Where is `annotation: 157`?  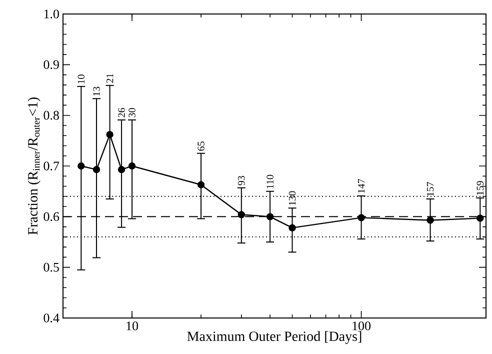
annotation: 157 is located at coordinates (430, 189).